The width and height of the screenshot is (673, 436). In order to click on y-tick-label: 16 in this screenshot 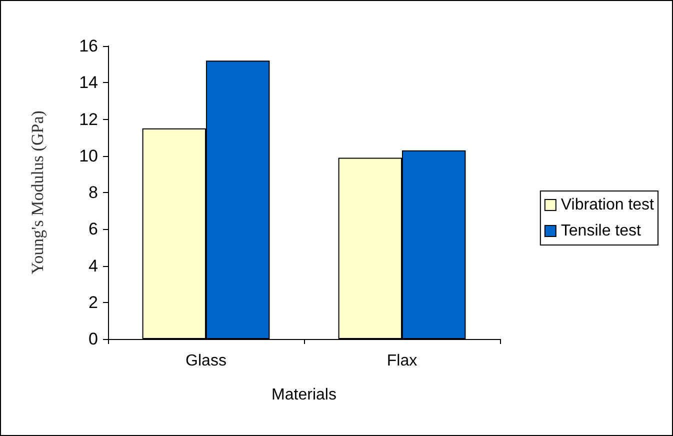, I will do `click(88, 46)`.